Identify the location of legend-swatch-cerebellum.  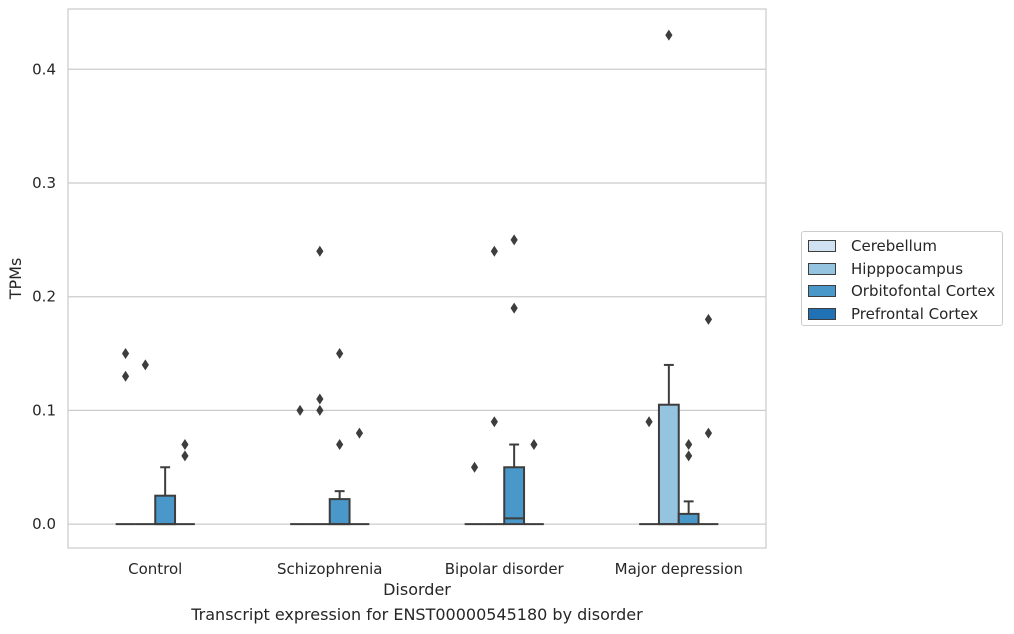
(822, 246).